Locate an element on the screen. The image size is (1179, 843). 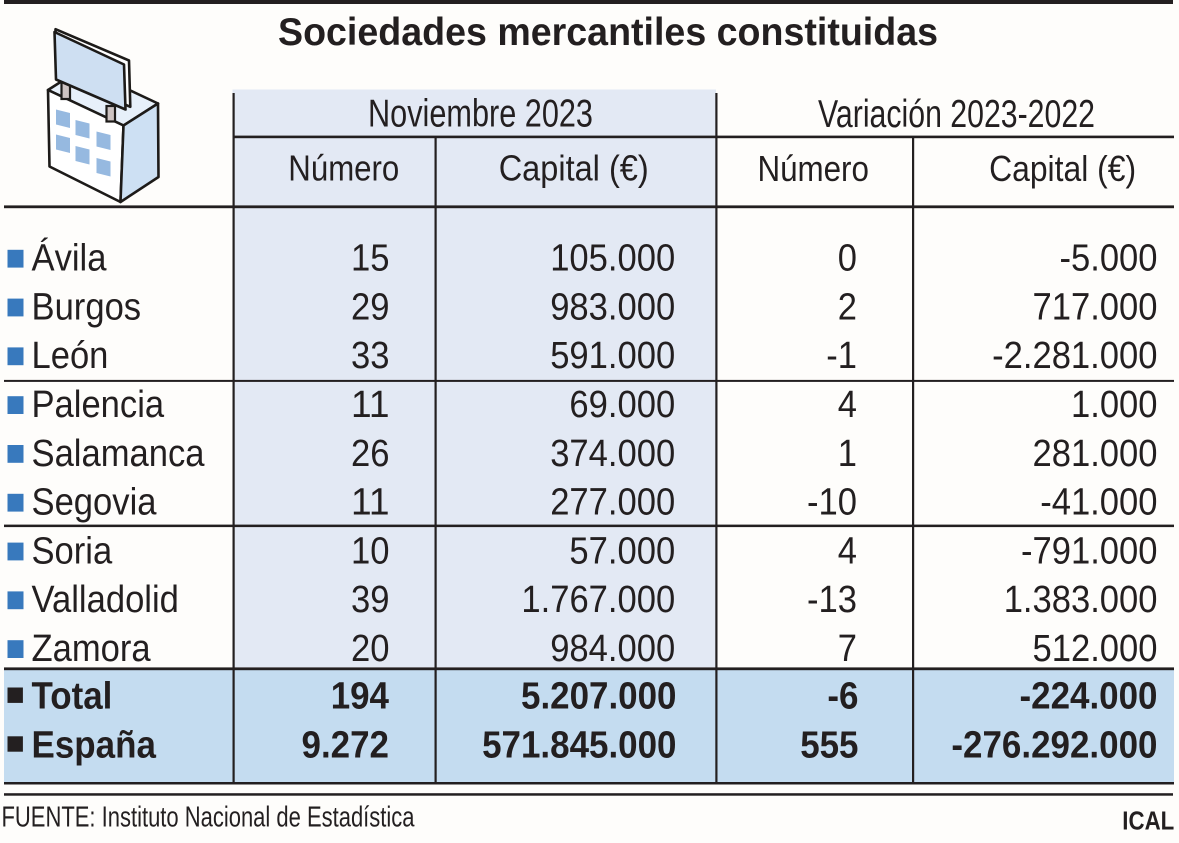
svg-text: 555 is located at coordinates (829, 745).